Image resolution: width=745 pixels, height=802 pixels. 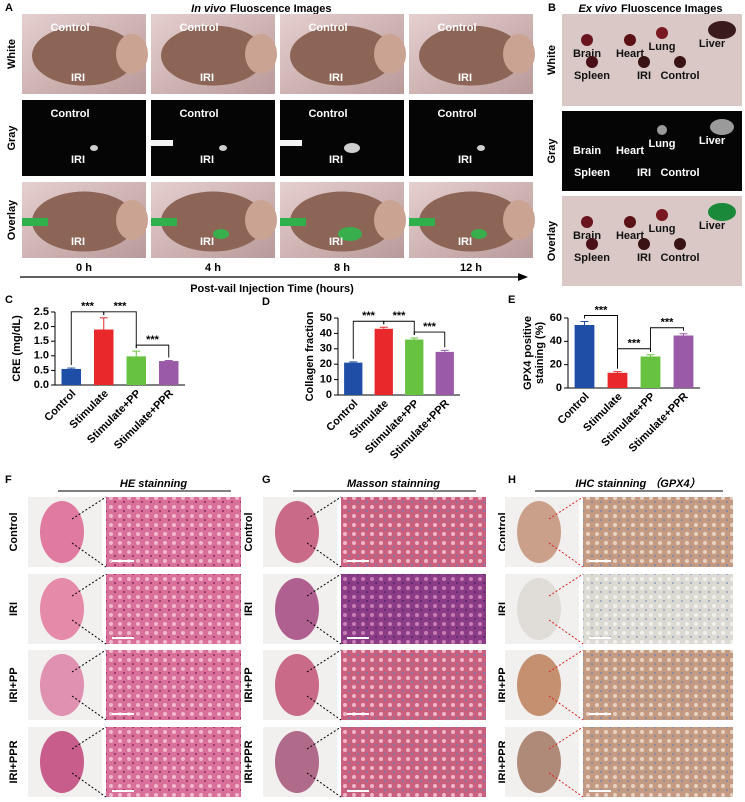 What do you see at coordinates (471, 268) in the screenshot?
I see `time-label: 12 h` at bounding box center [471, 268].